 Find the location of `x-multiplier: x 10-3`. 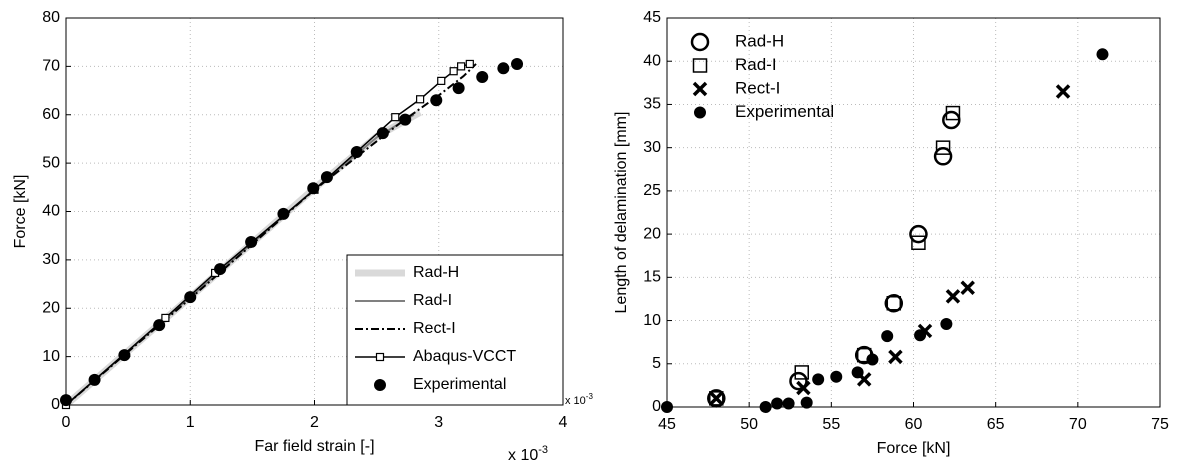

x-multiplier: x 10-3 is located at coordinates (528, 454).